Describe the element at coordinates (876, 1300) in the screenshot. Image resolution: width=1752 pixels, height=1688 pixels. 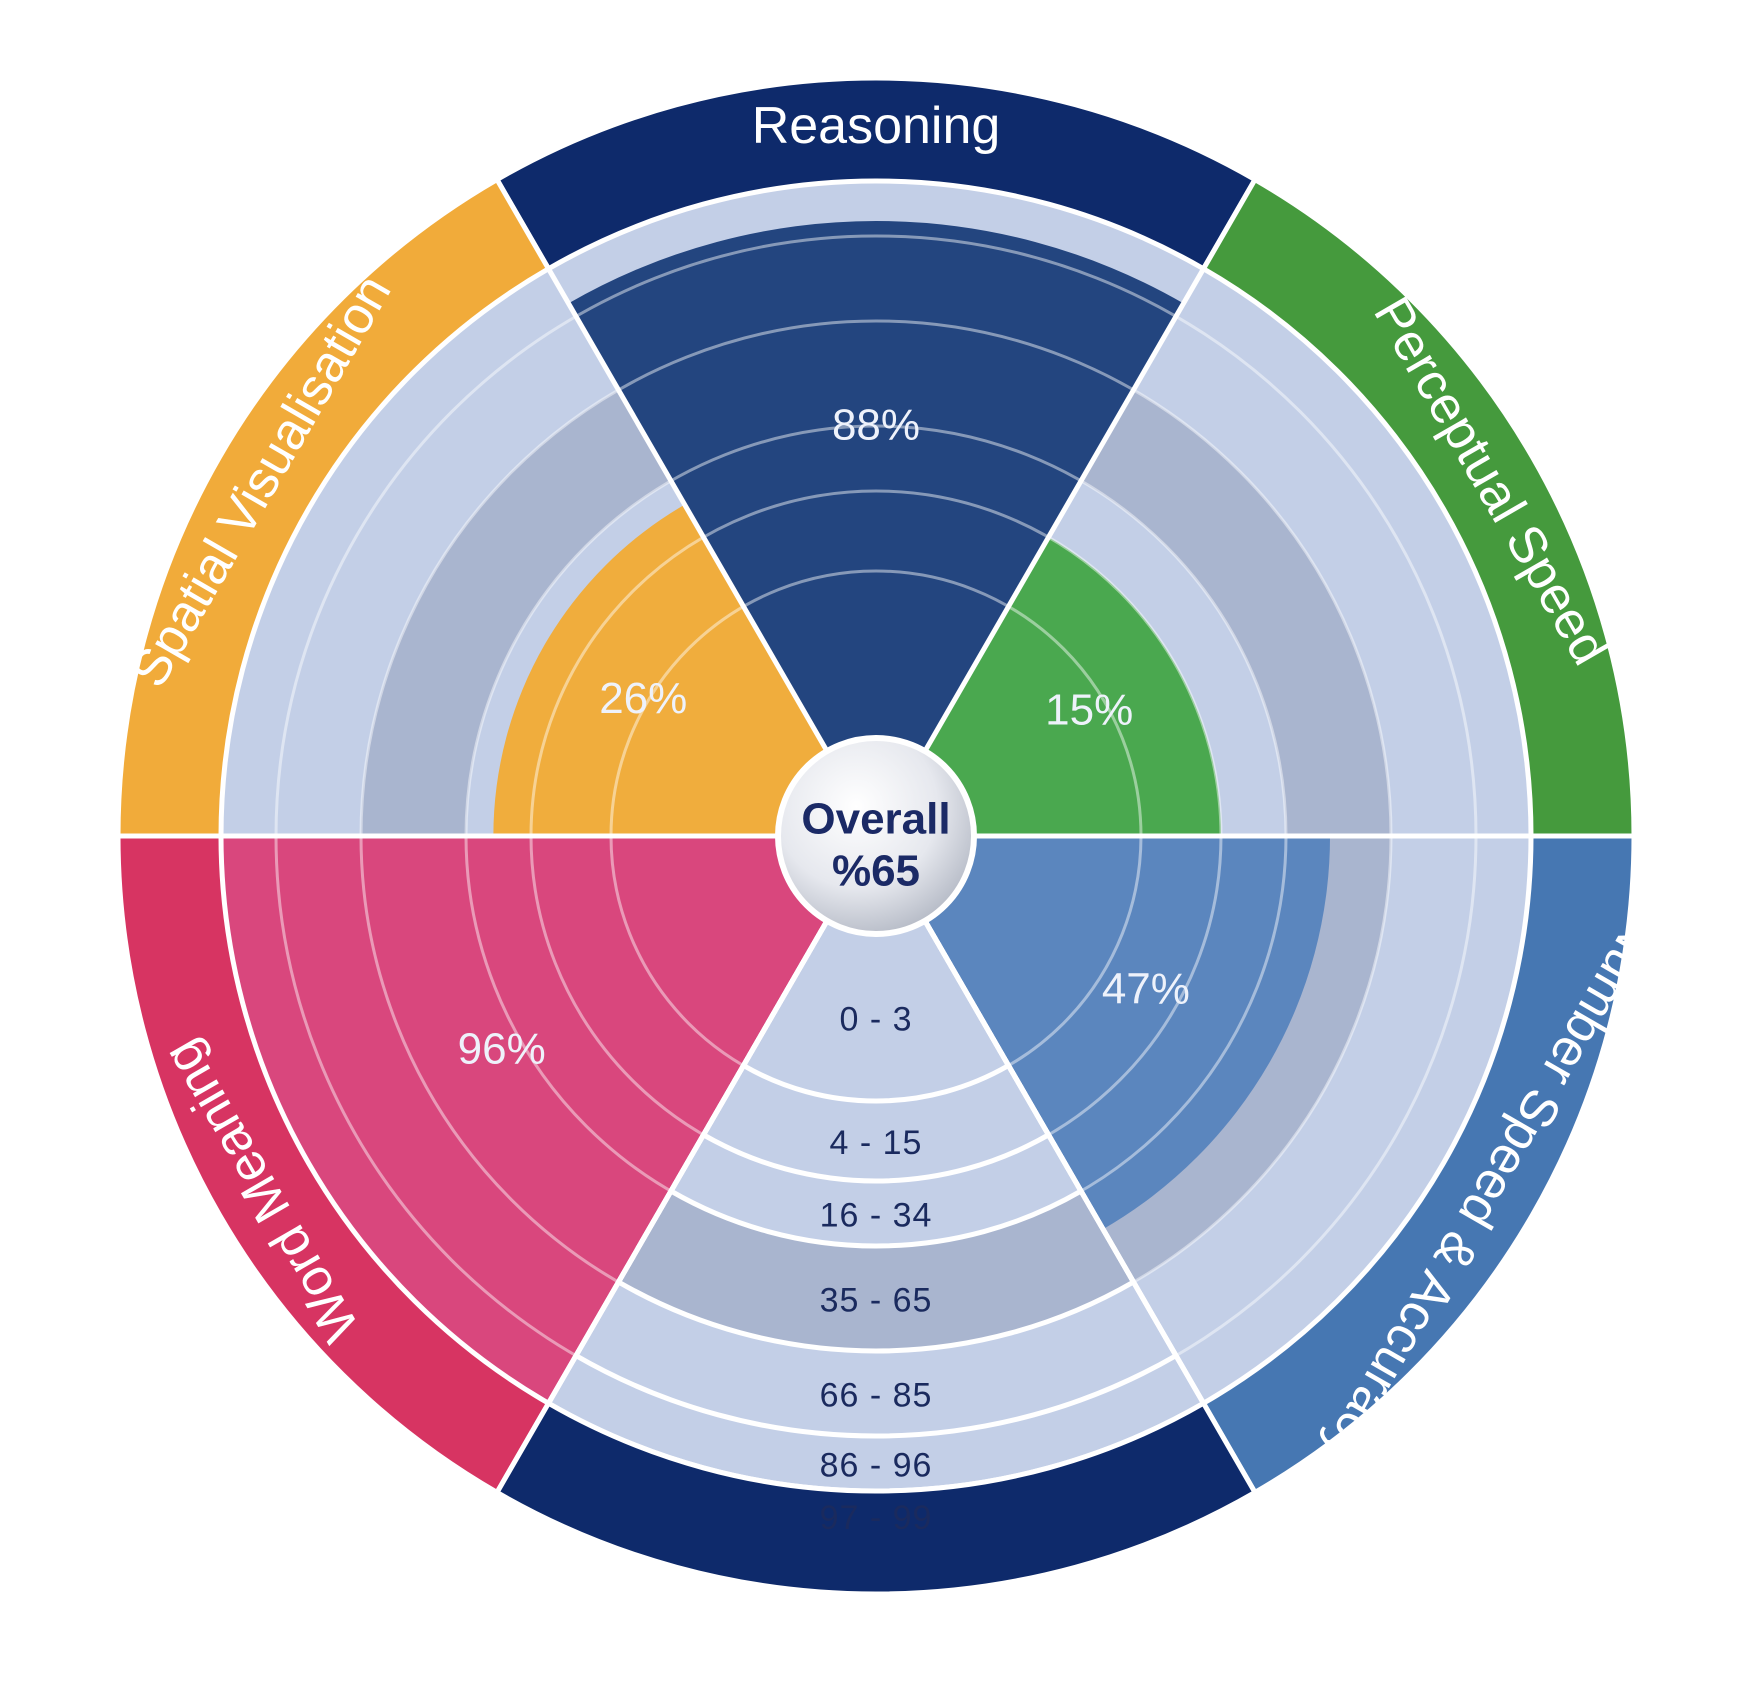
I see `scale-band-label-3: 35 - 65` at that location.